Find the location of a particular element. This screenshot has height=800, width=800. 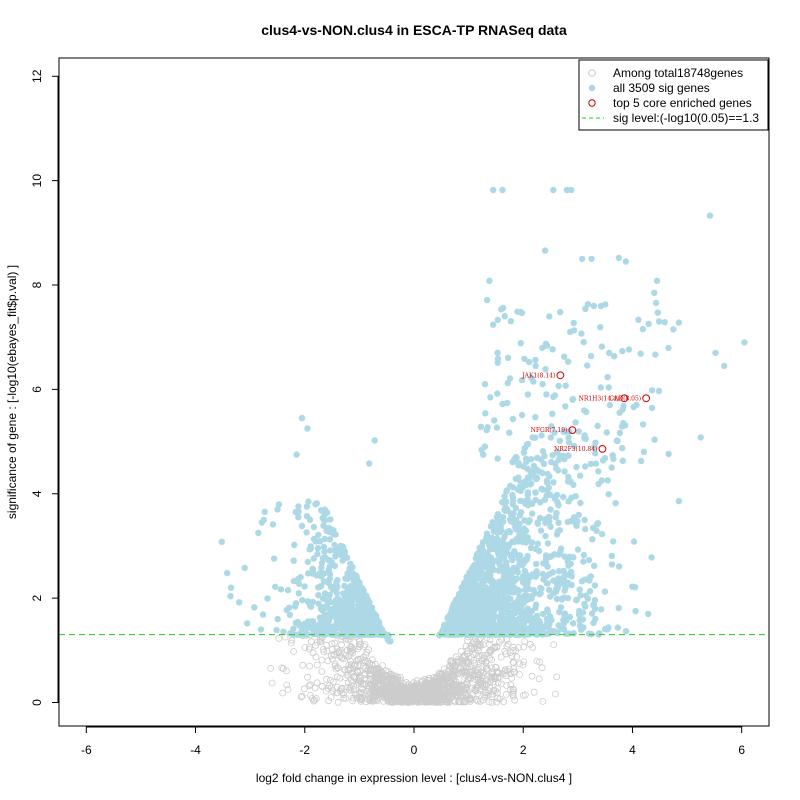

core-gene-label: NR2F3(10.84) is located at coordinates (575, 449).